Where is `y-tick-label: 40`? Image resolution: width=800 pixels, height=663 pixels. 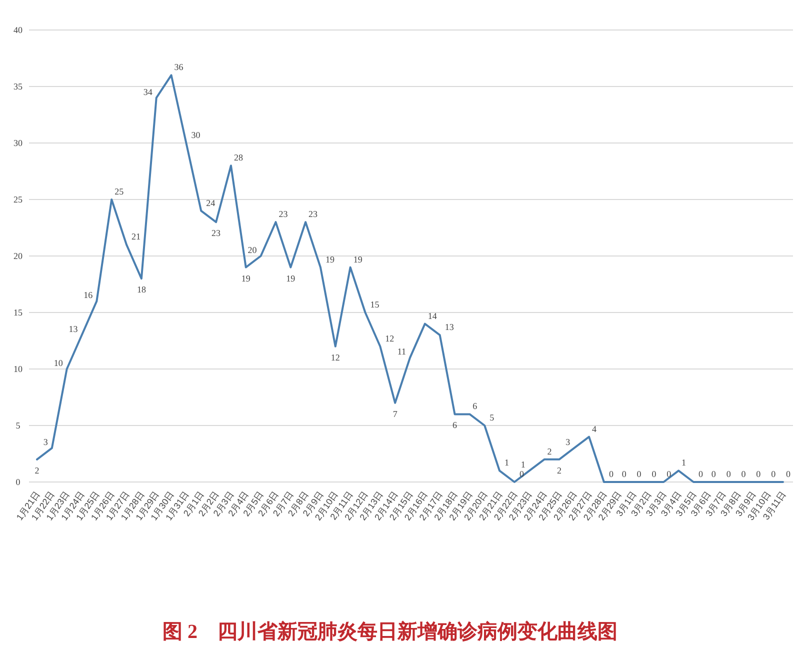 y-tick-label: 40 is located at coordinates (18, 30).